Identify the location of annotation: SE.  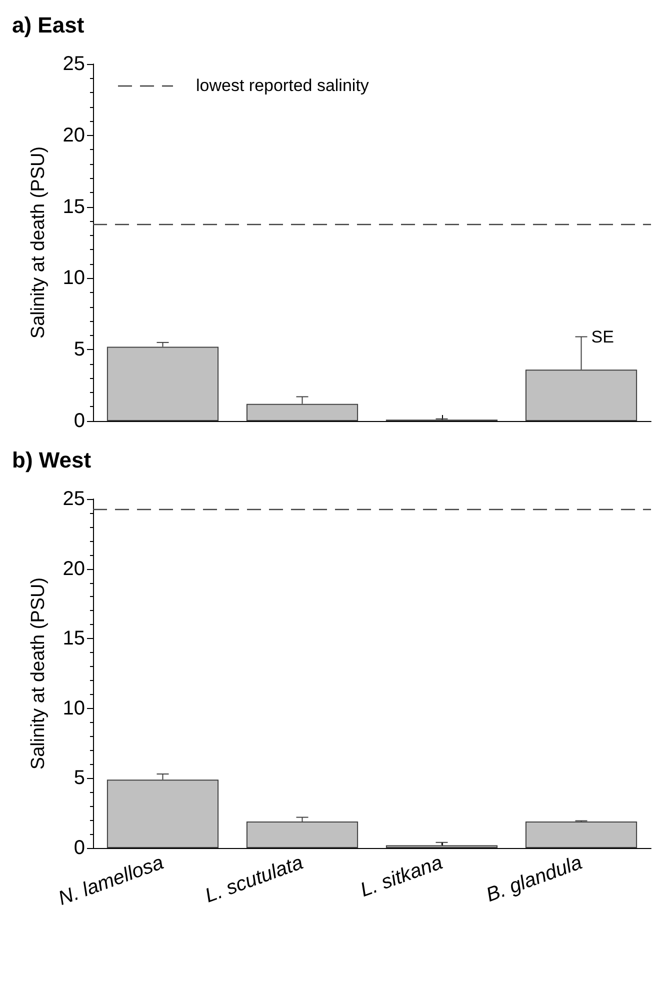
(602, 337).